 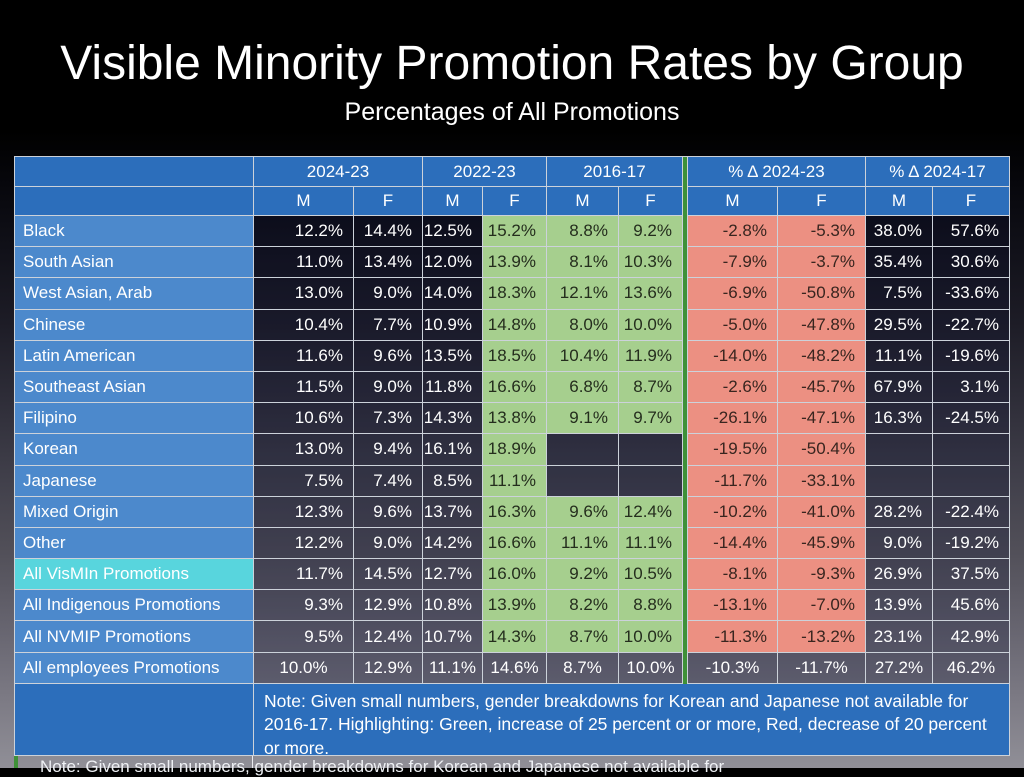 I want to click on row-label-cell: All employees Promotions, so click(x=134, y=668).